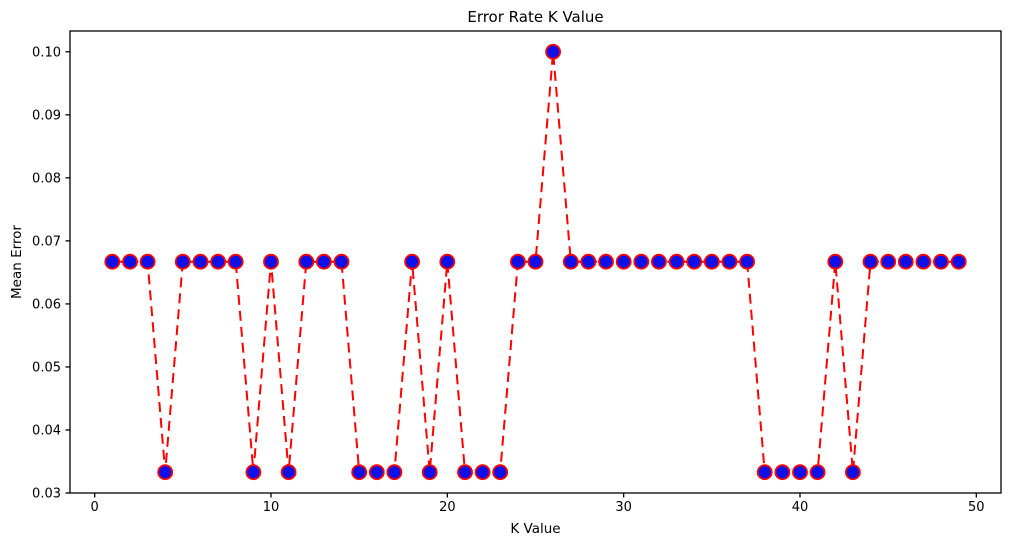 This screenshot has width=1010, height=547. Describe the element at coordinates (447, 507) in the screenshot. I see `x-tick-label: 20` at that location.